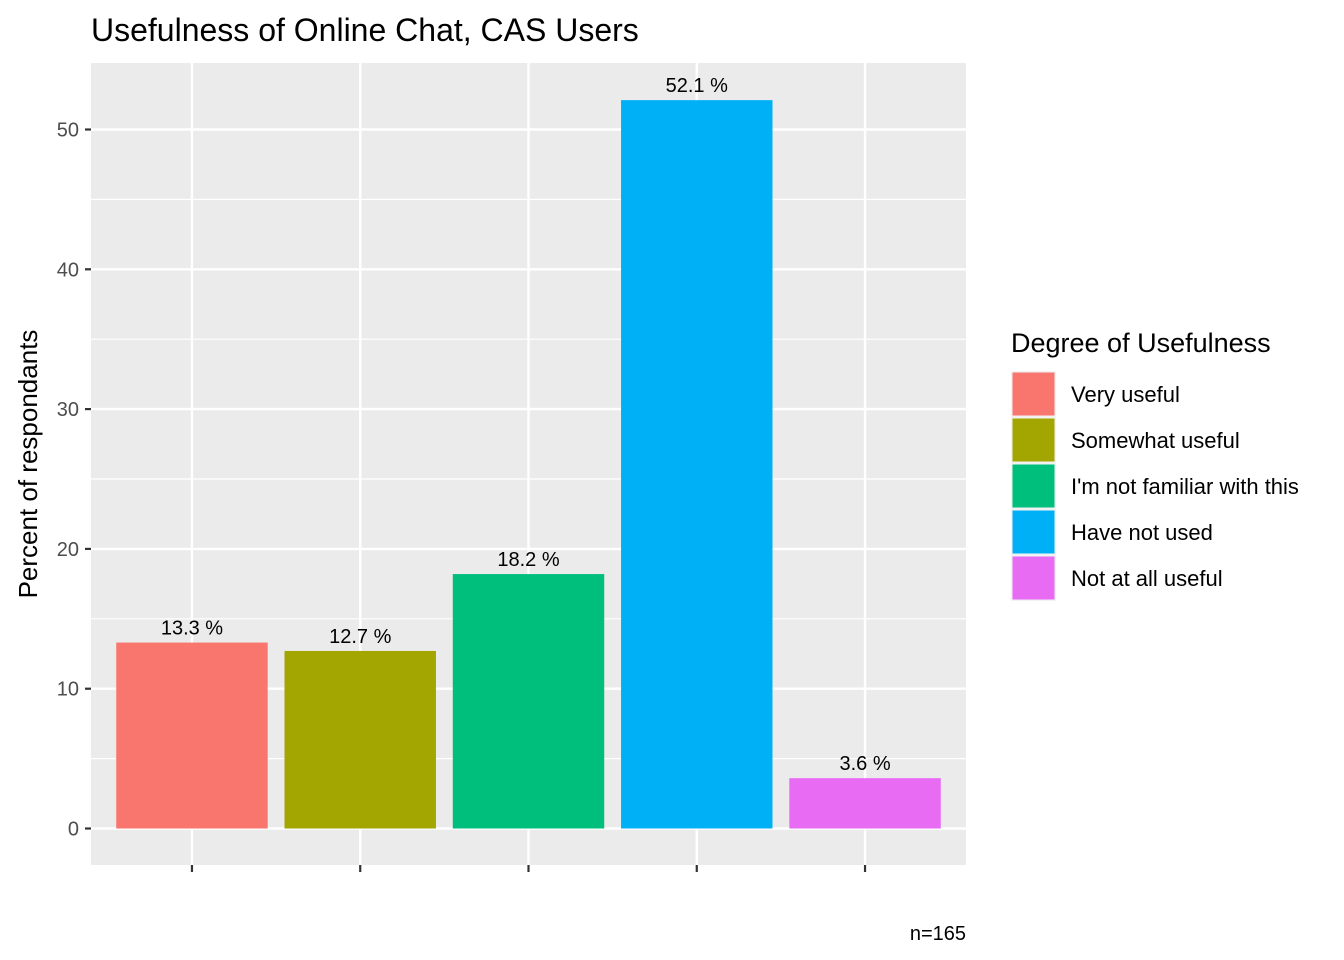 Image resolution: width=1344 pixels, height=960 pixels. What do you see at coordinates (68, 270) in the screenshot?
I see `y-tick-label: 40` at bounding box center [68, 270].